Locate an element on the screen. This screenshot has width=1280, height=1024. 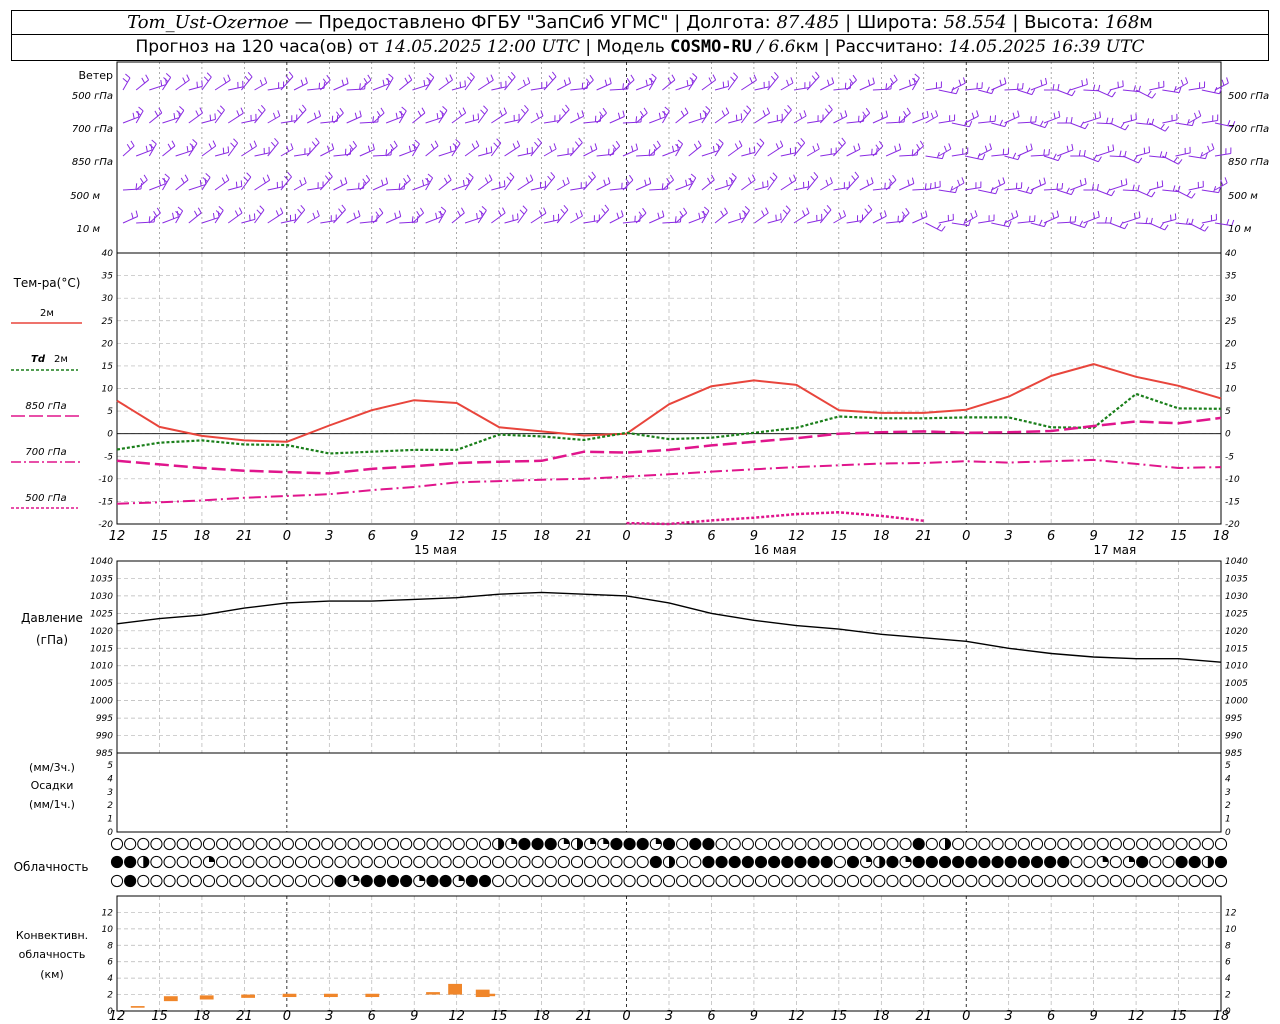
pressure-tick-left: 1000 is located at coordinates (101, 702).